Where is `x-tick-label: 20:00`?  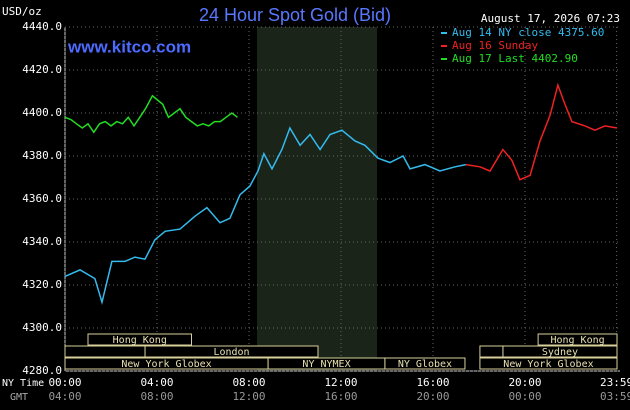
x-tick-label: 20:00 is located at coordinates (524, 382).